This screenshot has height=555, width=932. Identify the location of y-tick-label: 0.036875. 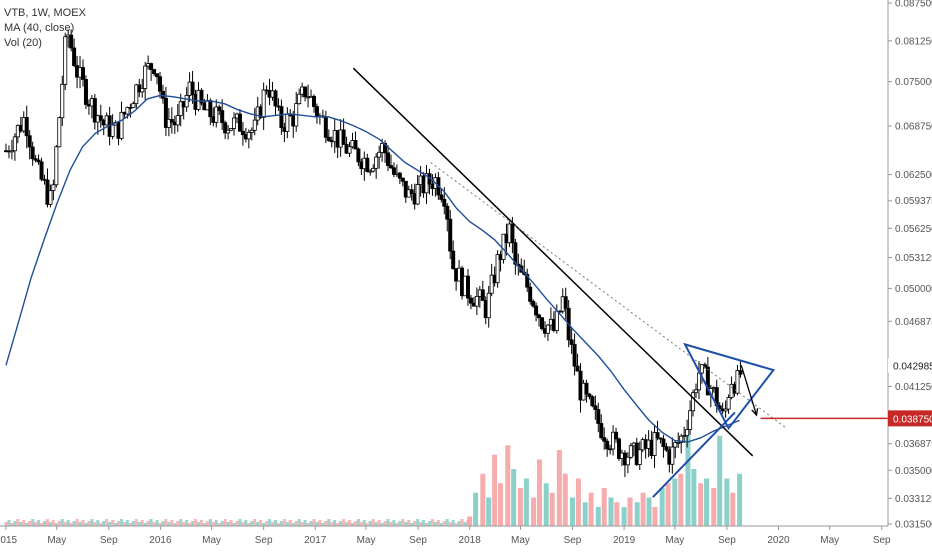
(913, 444).